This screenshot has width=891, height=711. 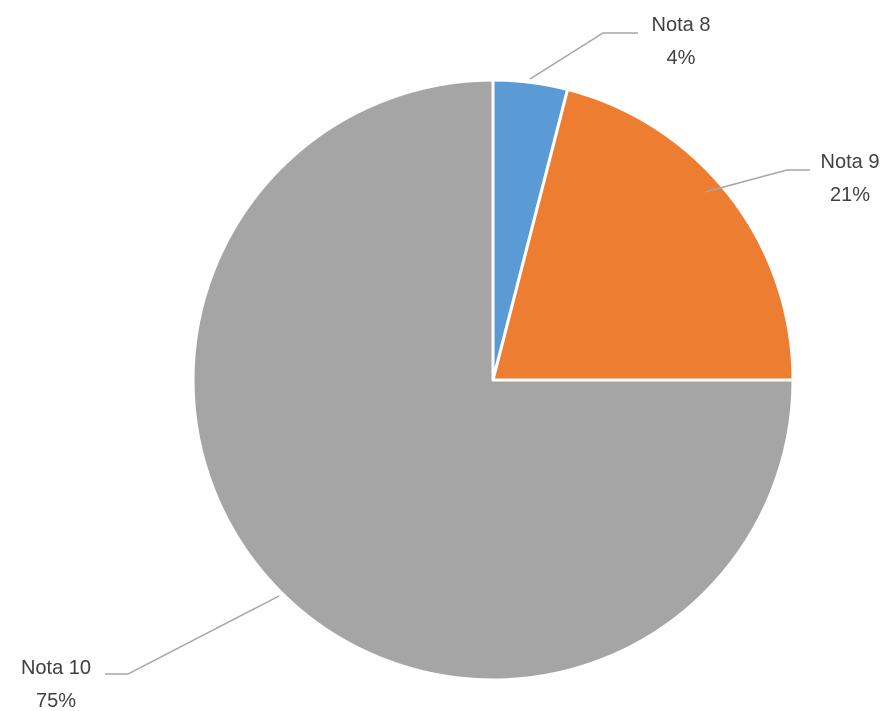 What do you see at coordinates (681, 58) in the screenshot?
I see `slice-percent-label: 4%` at bounding box center [681, 58].